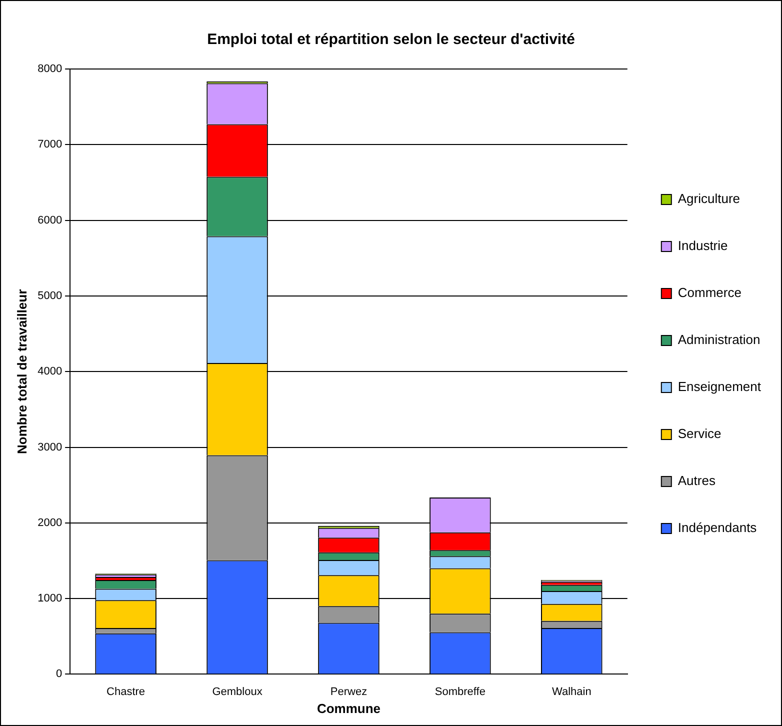 This screenshot has width=782, height=726. Describe the element at coordinates (697, 480) in the screenshot. I see `legend-label: Autres` at that location.